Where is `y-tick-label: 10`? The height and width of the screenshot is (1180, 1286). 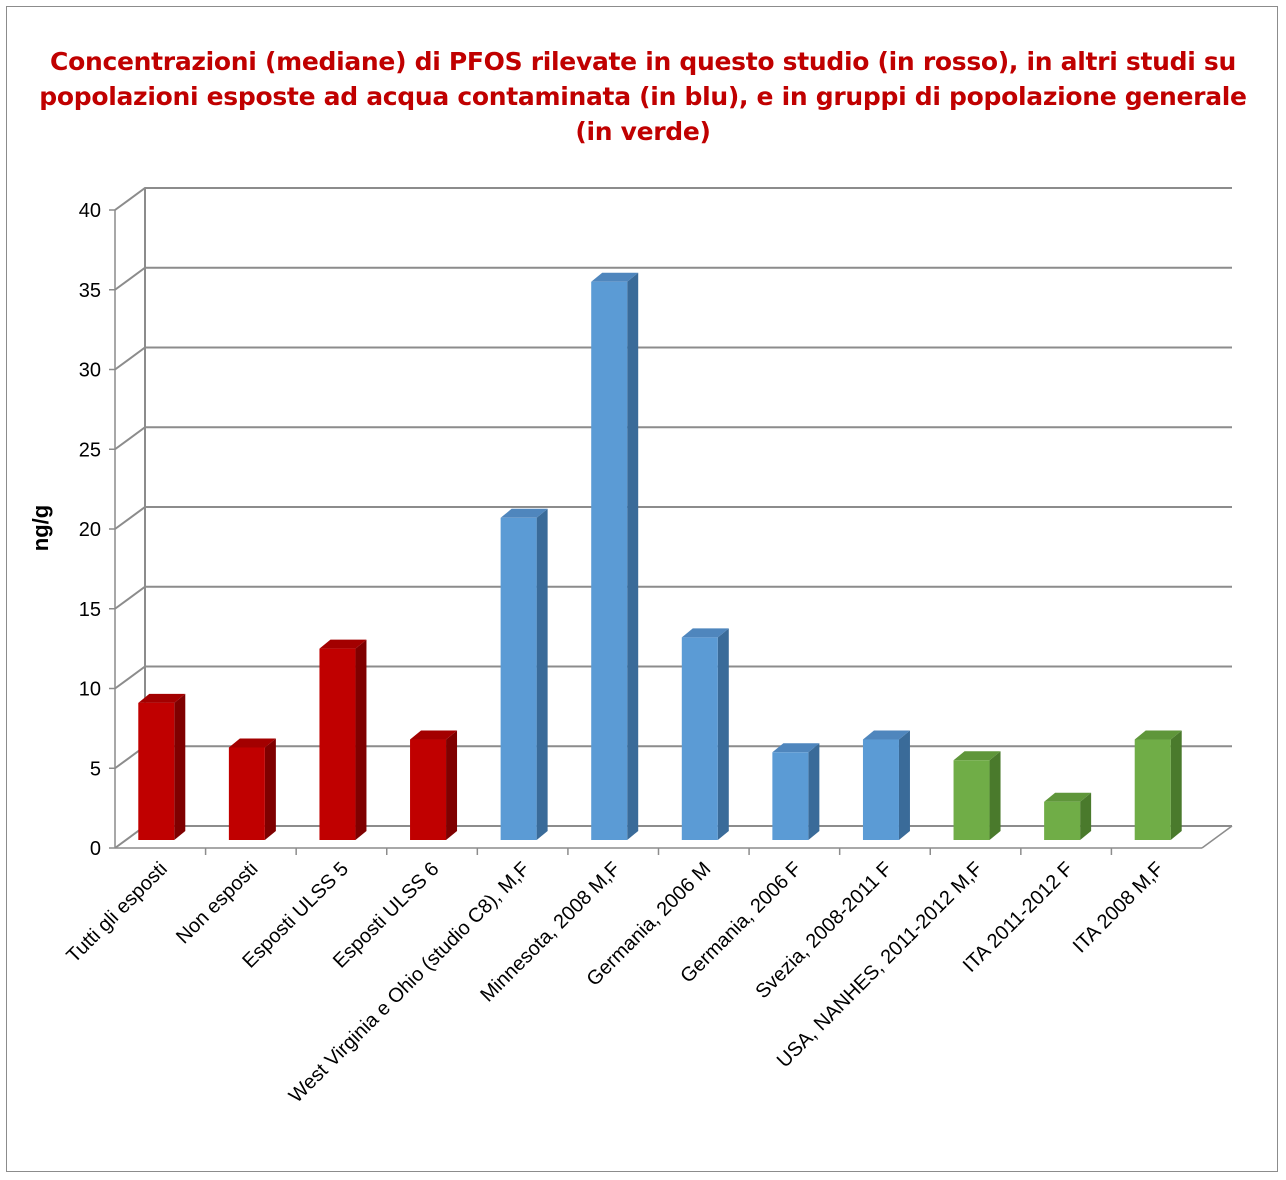 y-tick-label: 10 is located at coordinates (90, 690).